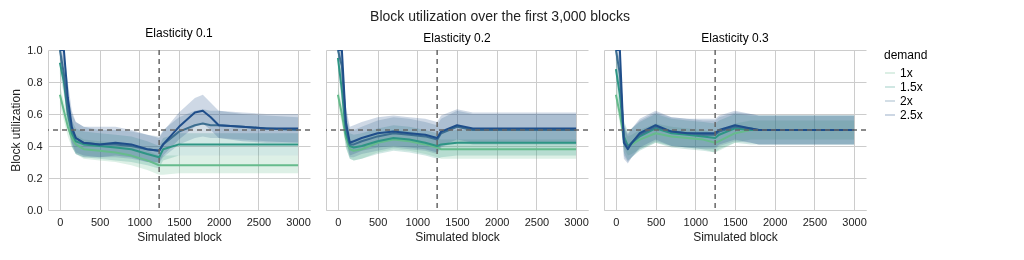 Image resolution: width=1024 pixels, height=260 pixels. Describe the element at coordinates (35, 145) in the screenshot. I see `y-tick-label: 0.4` at that location.